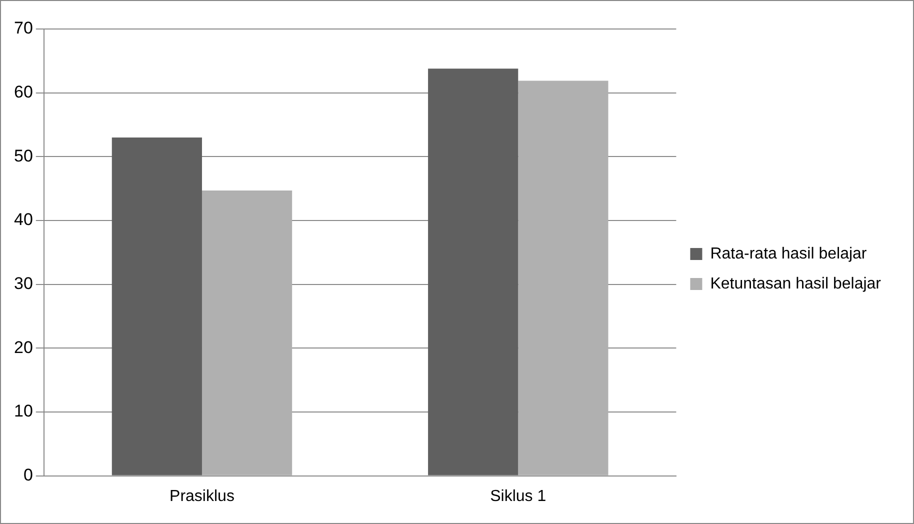  What do you see at coordinates (789, 253) in the screenshot?
I see `legend-label: Rata-rata hasil belajar` at bounding box center [789, 253].